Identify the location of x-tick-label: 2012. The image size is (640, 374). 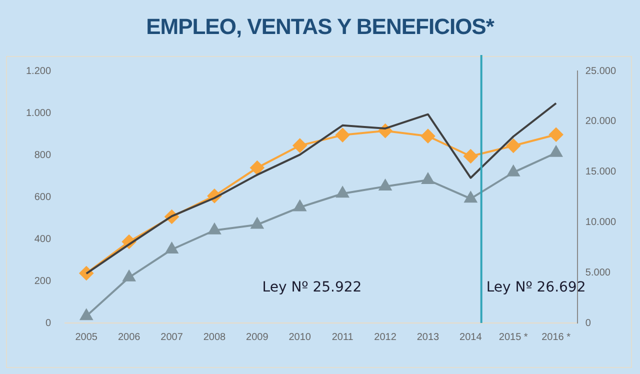
(385, 337).